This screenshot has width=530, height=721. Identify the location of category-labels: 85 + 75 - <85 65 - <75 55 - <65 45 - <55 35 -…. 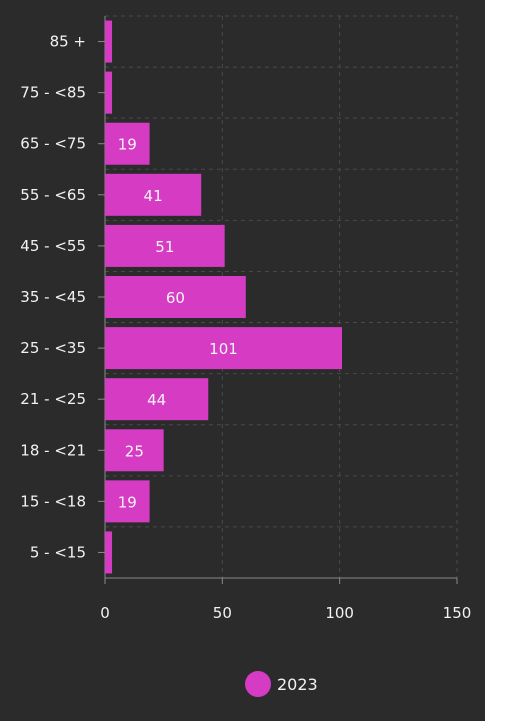
(53, 297).